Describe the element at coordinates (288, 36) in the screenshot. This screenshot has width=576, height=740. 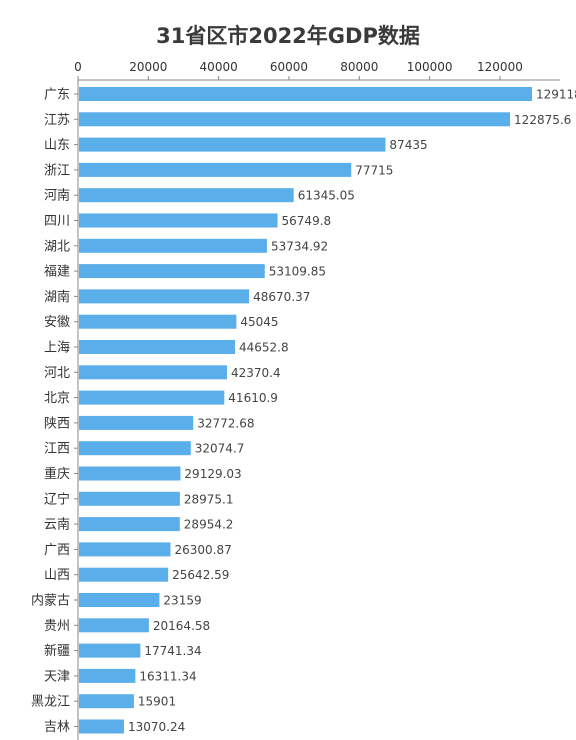
I see `chart-title: 31省区市2022年GDP数据` at that location.